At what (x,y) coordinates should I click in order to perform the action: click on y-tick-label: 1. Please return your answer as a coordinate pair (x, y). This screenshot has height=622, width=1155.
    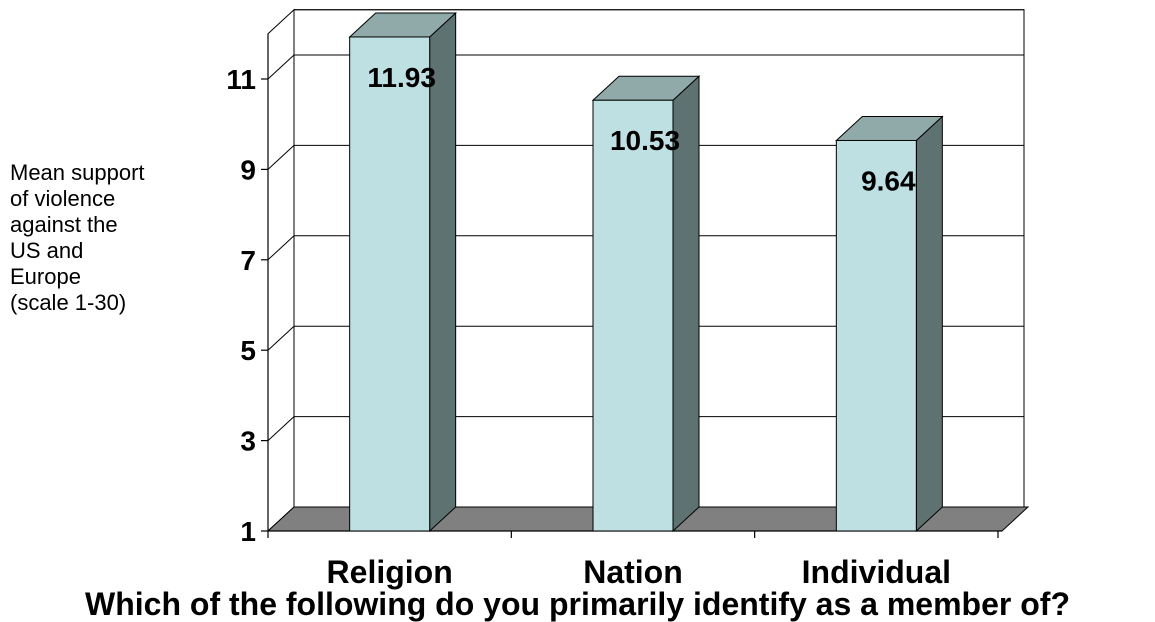
    Looking at the image, I should click on (248, 531).